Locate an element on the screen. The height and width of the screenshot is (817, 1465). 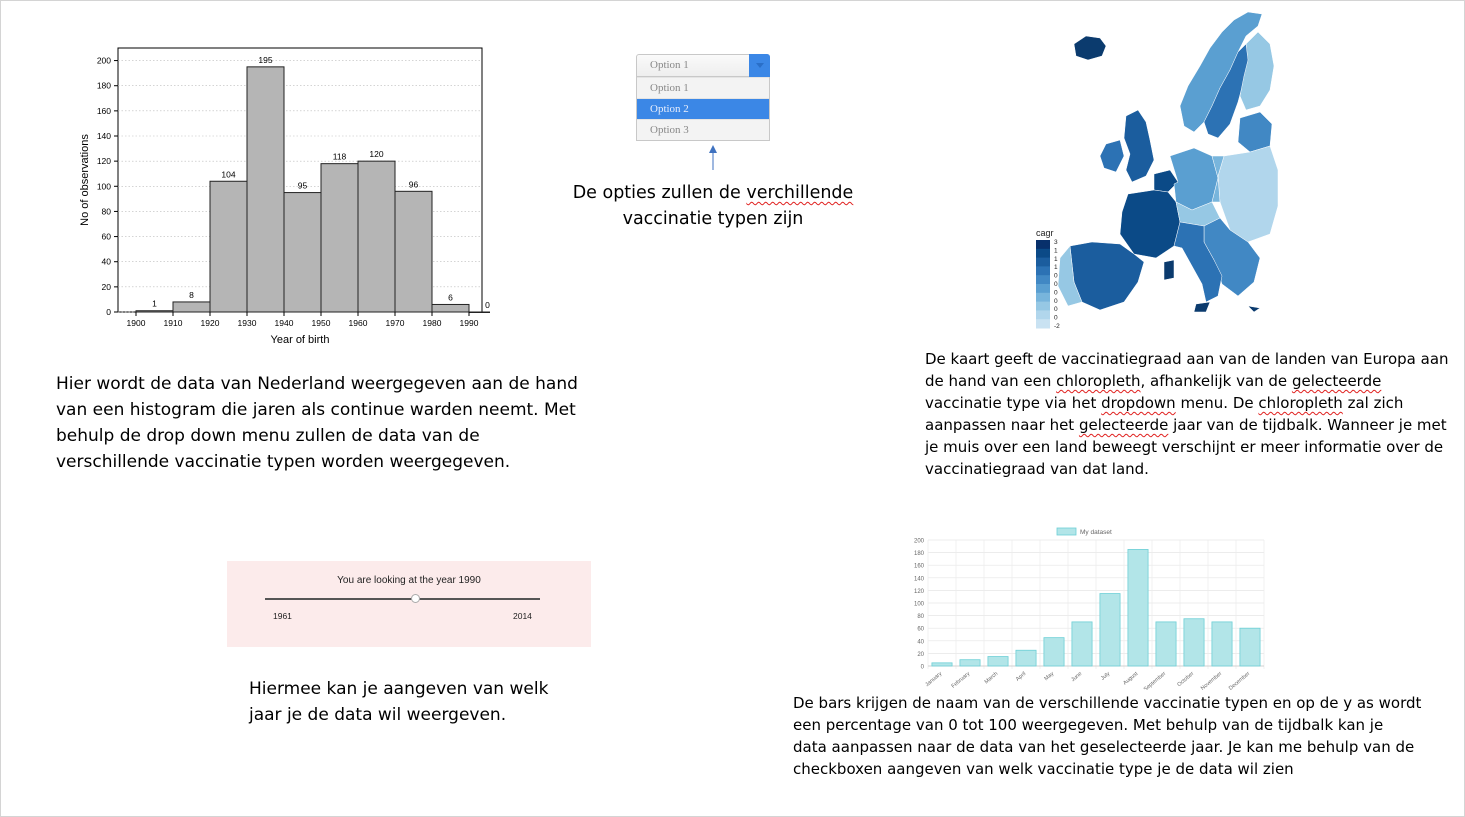
bar-xtick-label: July is located at coordinates (1106, 676).